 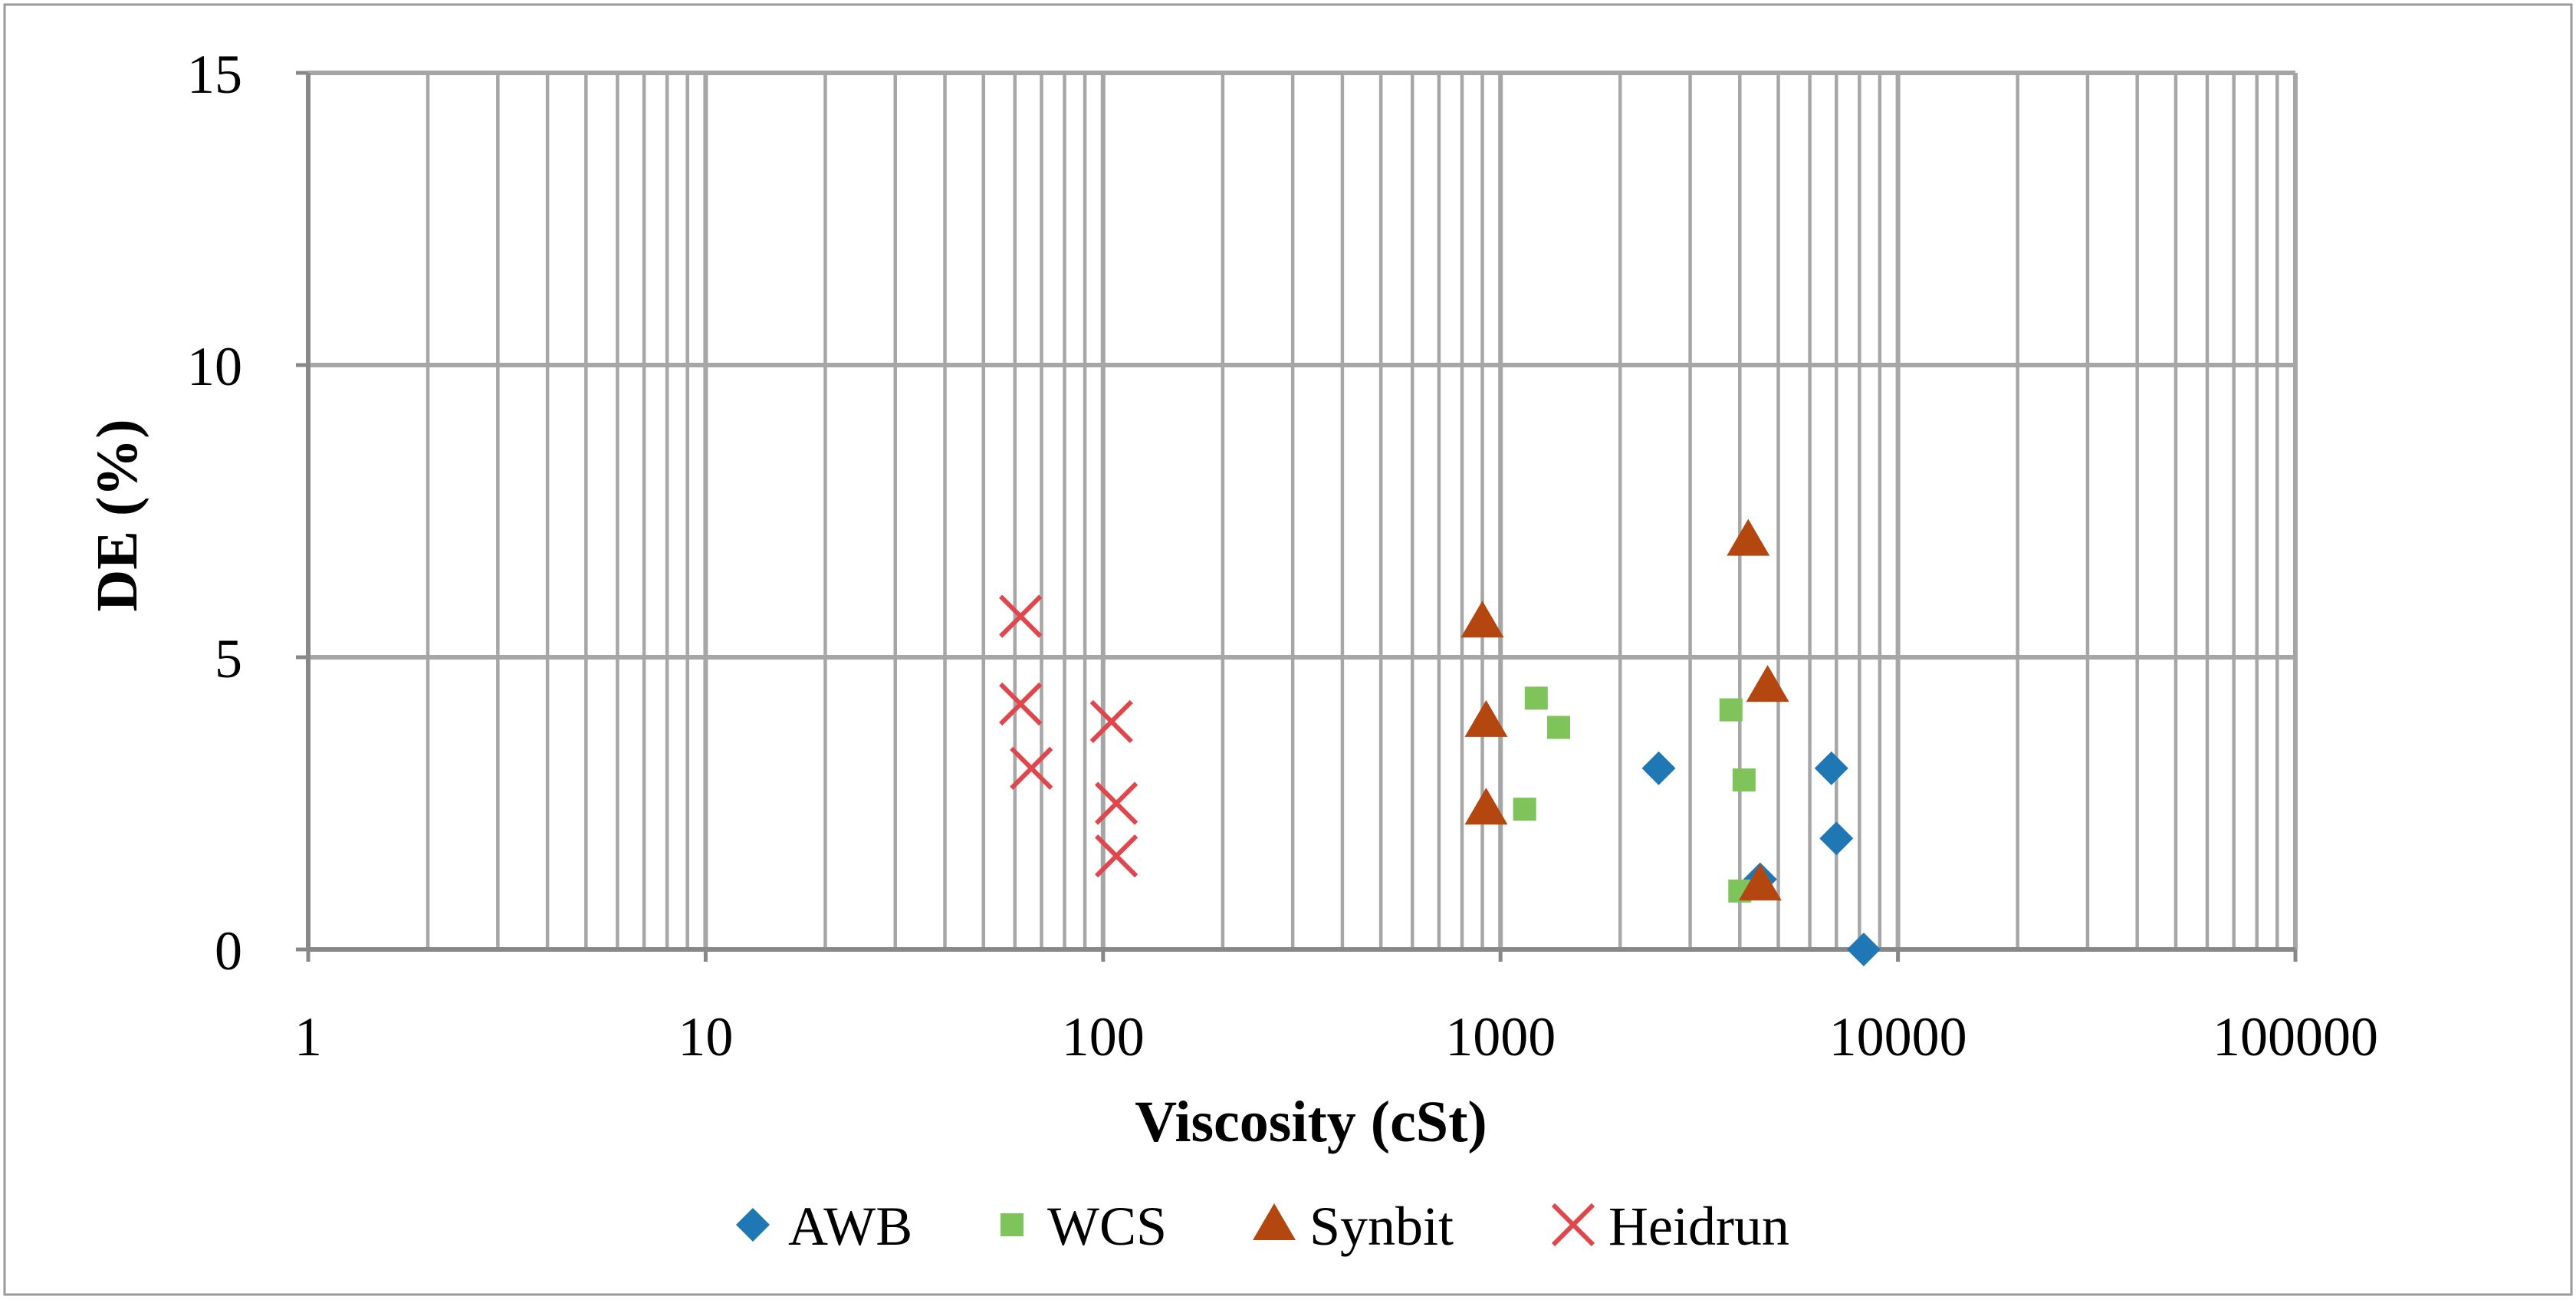 What do you see at coordinates (308, 1037) in the screenshot?
I see `x-tick-label: 1` at bounding box center [308, 1037].